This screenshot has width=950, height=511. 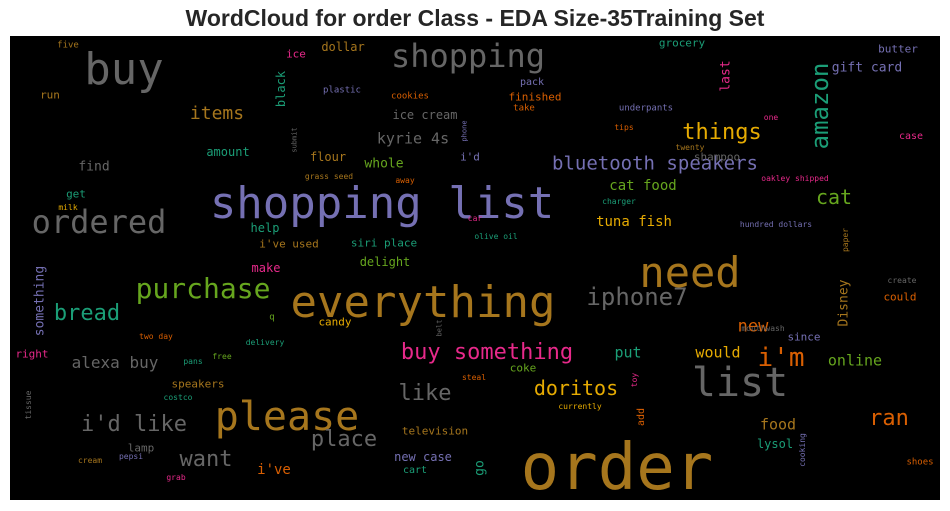 What do you see at coordinates (532, 82) in the screenshot?
I see `word-pack: pack` at bounding box center [532, 82].